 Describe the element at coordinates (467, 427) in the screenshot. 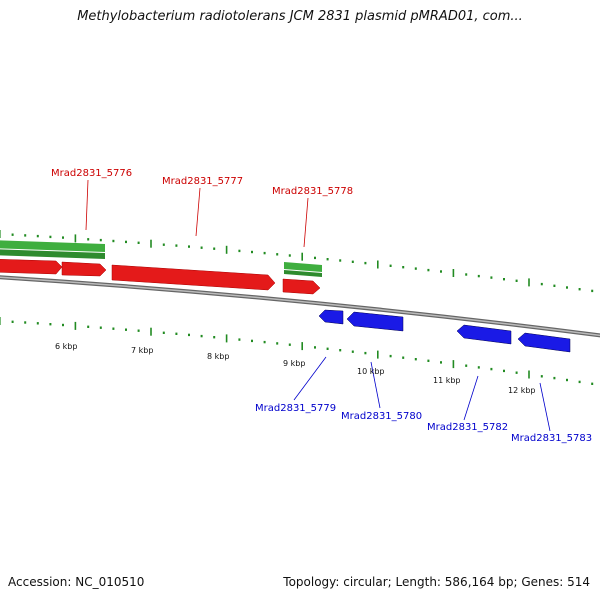

I see `gene-label-reverse: Mrad2831_5782` at that location.